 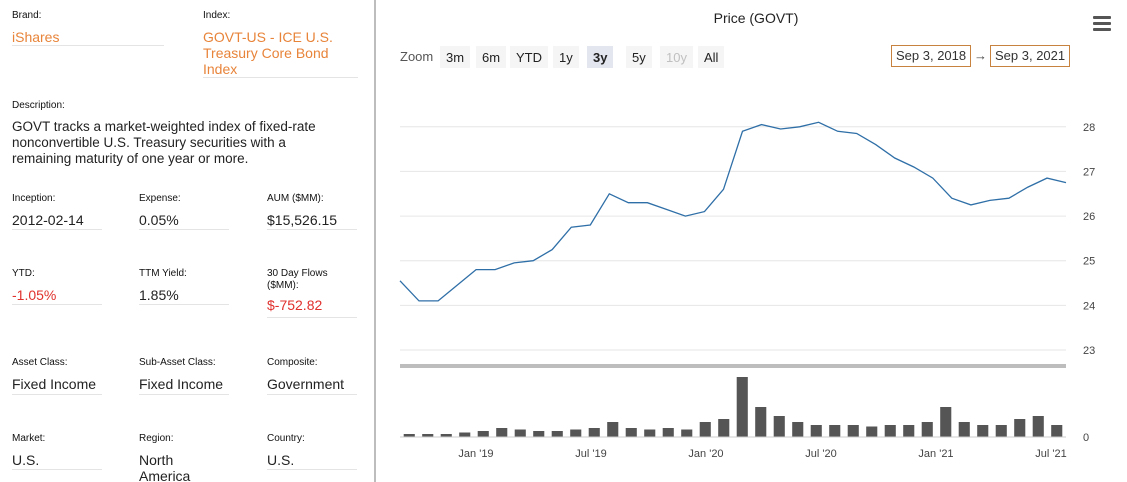 I want to click on region-cell: Region: North America, so click(x=184, y=457).